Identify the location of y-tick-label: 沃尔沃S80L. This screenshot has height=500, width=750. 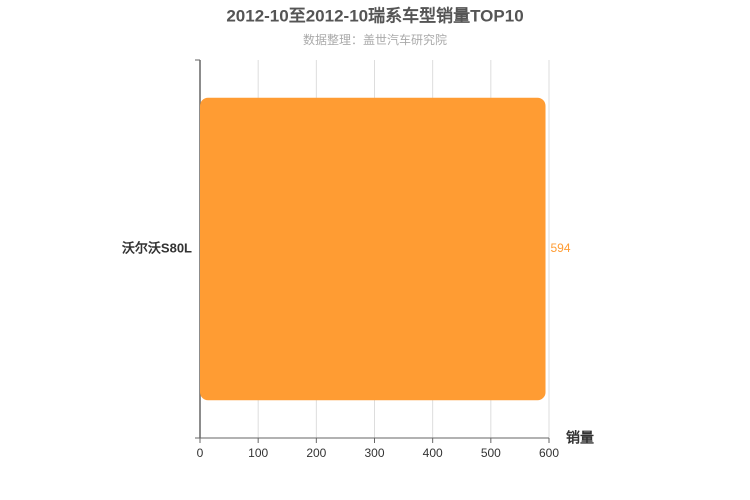
(157, 247).